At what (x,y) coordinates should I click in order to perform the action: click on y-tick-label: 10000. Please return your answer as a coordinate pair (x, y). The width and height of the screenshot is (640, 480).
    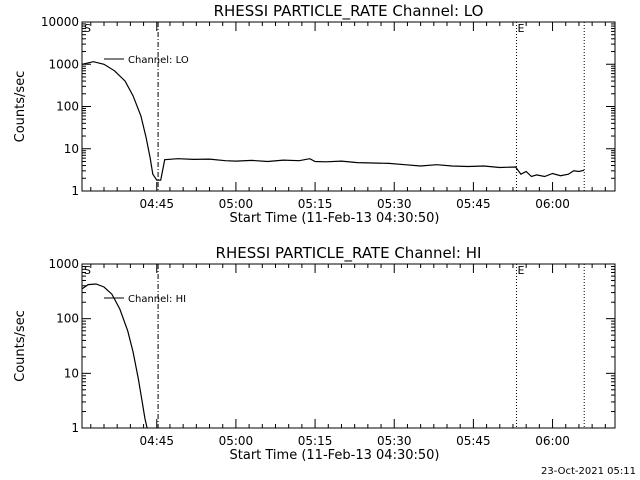
    Looking at the image, I should click on (60, 22).